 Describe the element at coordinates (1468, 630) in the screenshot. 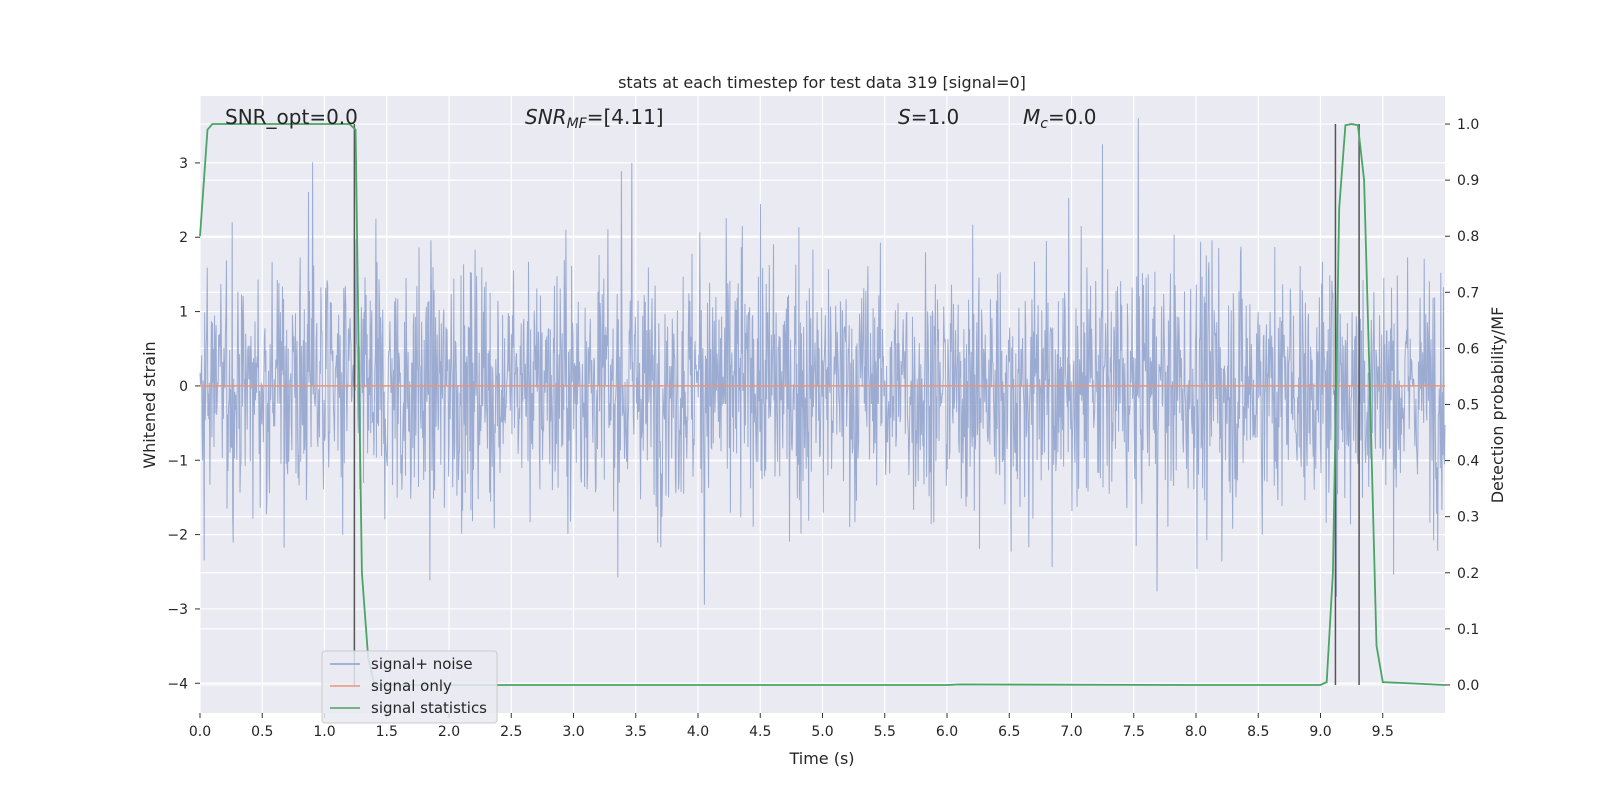

I see `y2-tick-label: 0.1` at that location.